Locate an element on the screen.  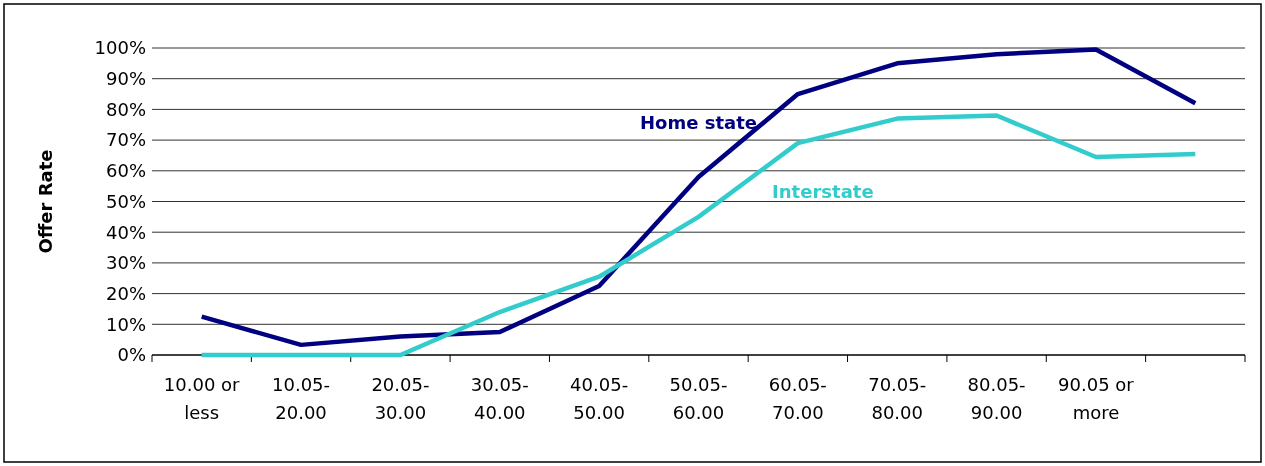
x-tick-label: 40.05-50.00 is located at coordinates (599, 398).